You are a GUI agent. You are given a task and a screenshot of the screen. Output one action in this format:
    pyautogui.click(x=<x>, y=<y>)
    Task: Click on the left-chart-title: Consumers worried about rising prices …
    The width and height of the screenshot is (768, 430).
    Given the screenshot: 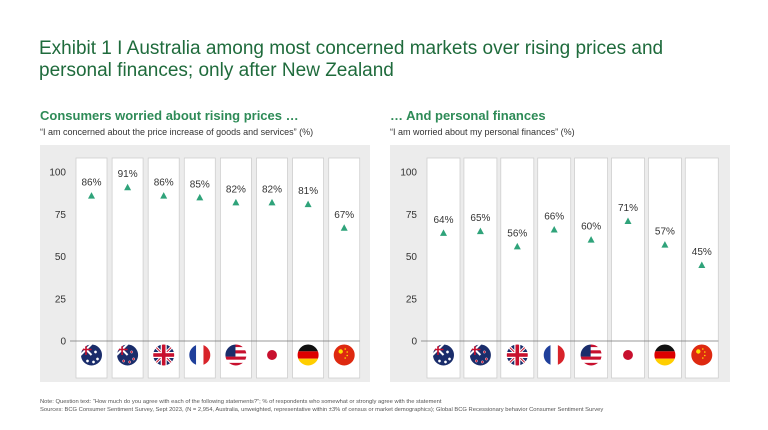 What is the action you would take?
    pyautogui.click(x=169, y=115)
    